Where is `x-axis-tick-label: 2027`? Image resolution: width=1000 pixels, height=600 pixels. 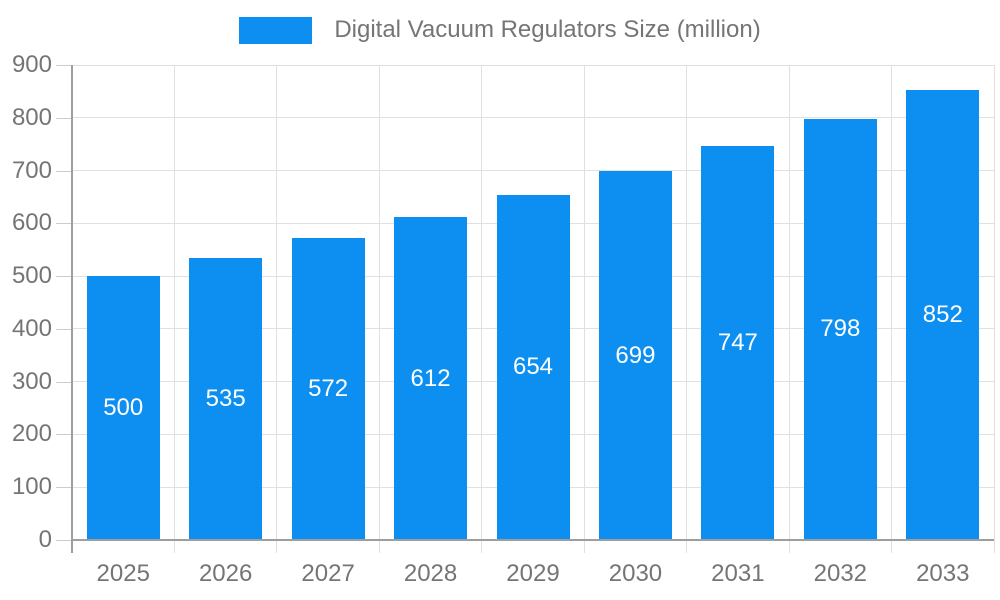
x-axis-tick-label: 2027 is located at coordinates (328, 573).